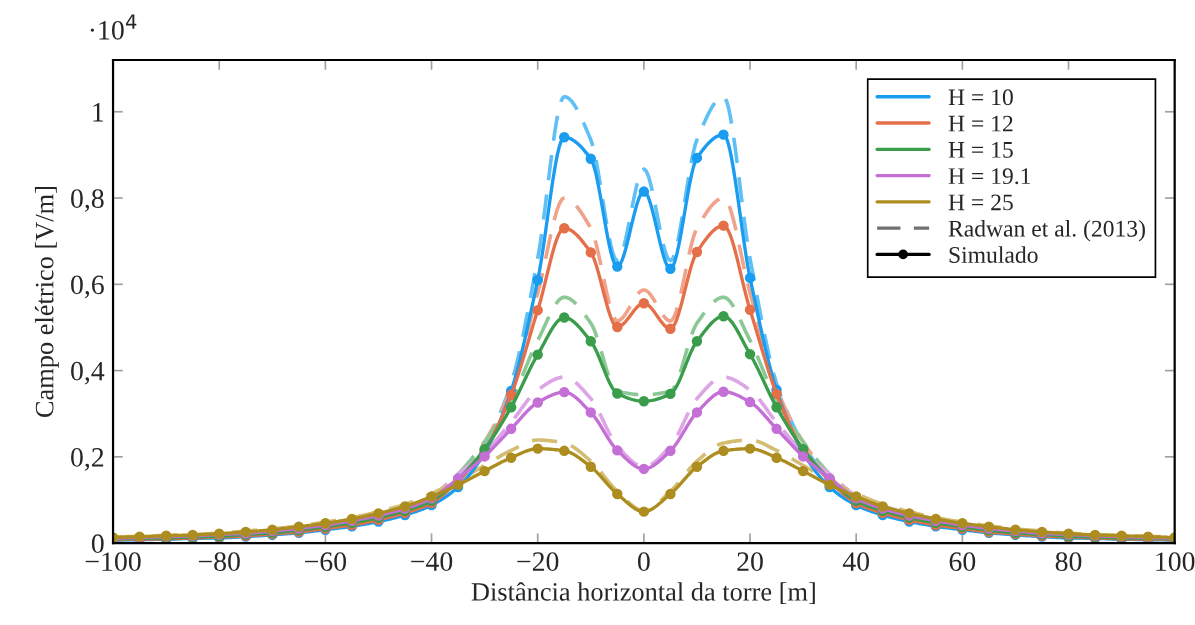 The height and width of the screenshot is (625, 1195). Describe the element at coordinates (989, 176) in the screenshot. I see `legend-label: H = 19.1` at that location.